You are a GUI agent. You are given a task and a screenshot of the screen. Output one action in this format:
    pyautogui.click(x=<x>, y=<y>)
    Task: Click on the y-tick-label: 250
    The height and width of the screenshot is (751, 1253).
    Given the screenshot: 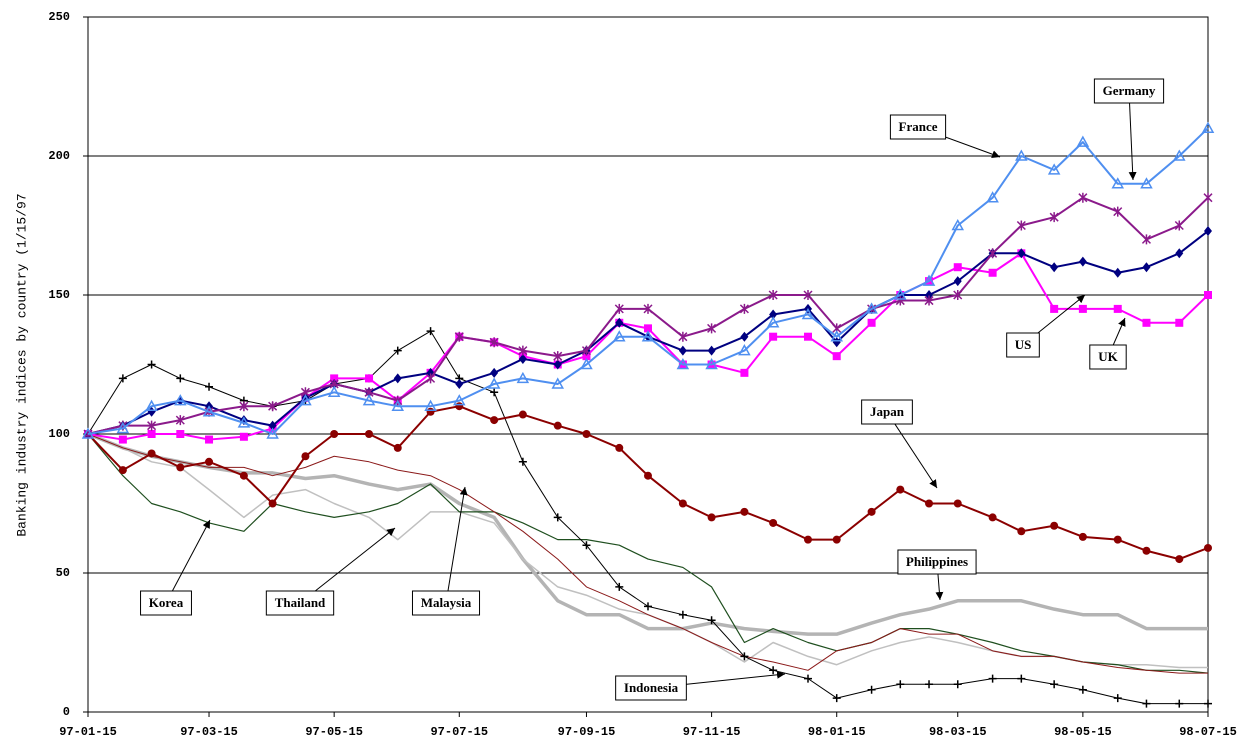 What is the action you would take?
    pyautogui.click(x=59, y=17)
    